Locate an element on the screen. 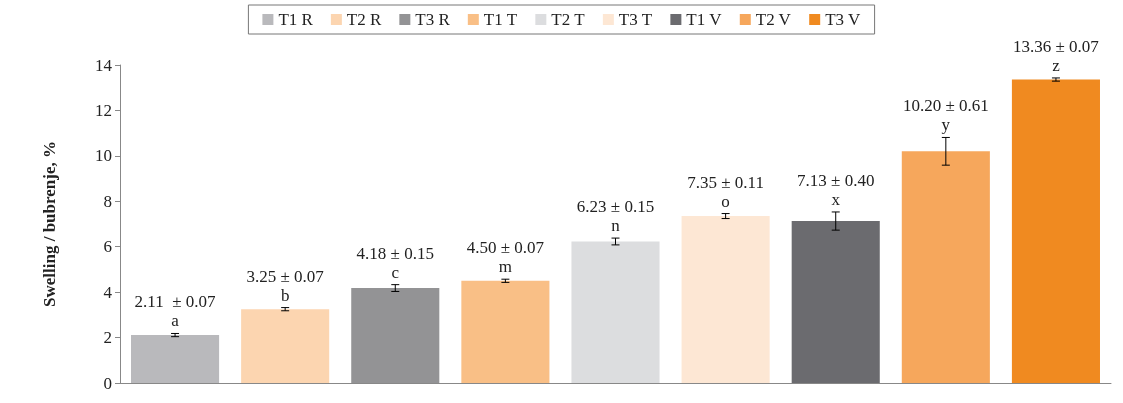  data-label: 2.11 ± 0.07 a is located at coordinates (175, 311).